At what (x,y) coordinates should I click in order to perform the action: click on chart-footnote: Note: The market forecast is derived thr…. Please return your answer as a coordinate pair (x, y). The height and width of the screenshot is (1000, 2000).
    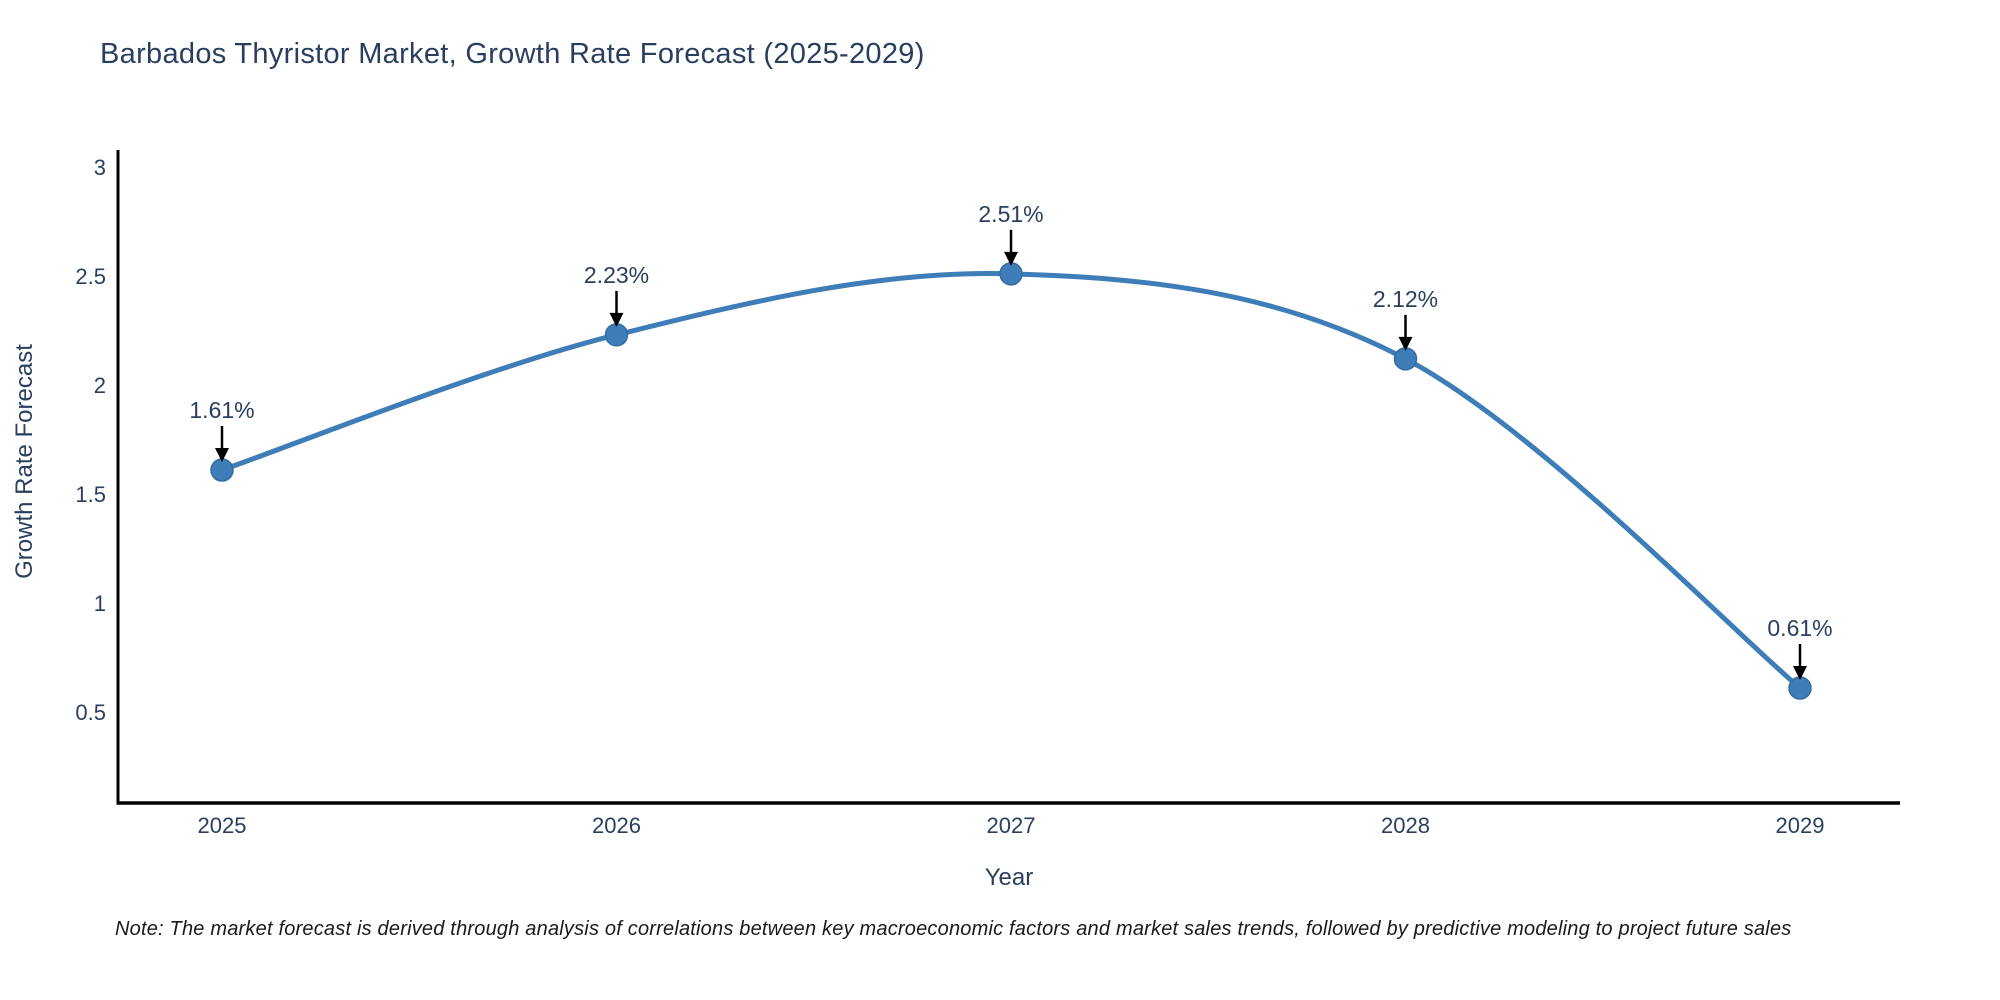
    Looking at the image, I should click on (953, 929).